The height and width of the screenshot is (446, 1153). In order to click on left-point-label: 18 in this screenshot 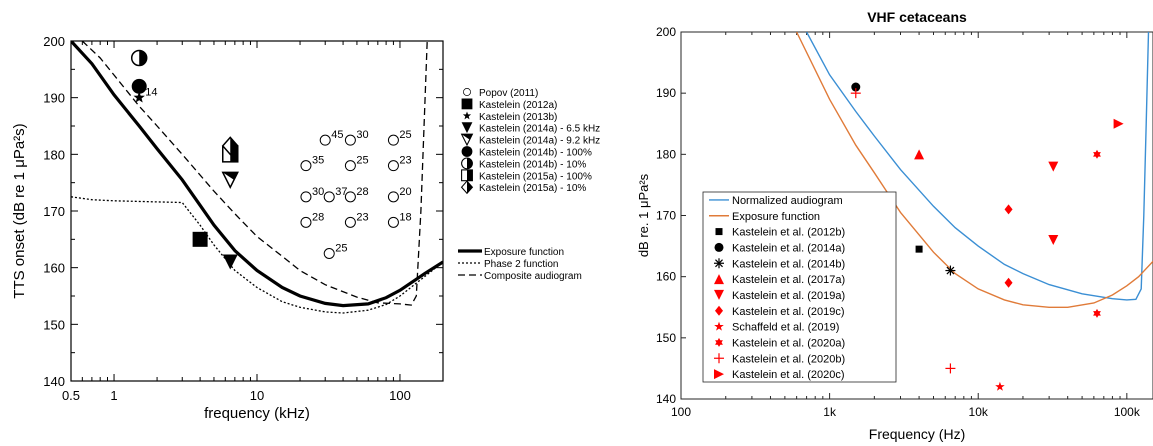, I will do `click(405, 217)`.